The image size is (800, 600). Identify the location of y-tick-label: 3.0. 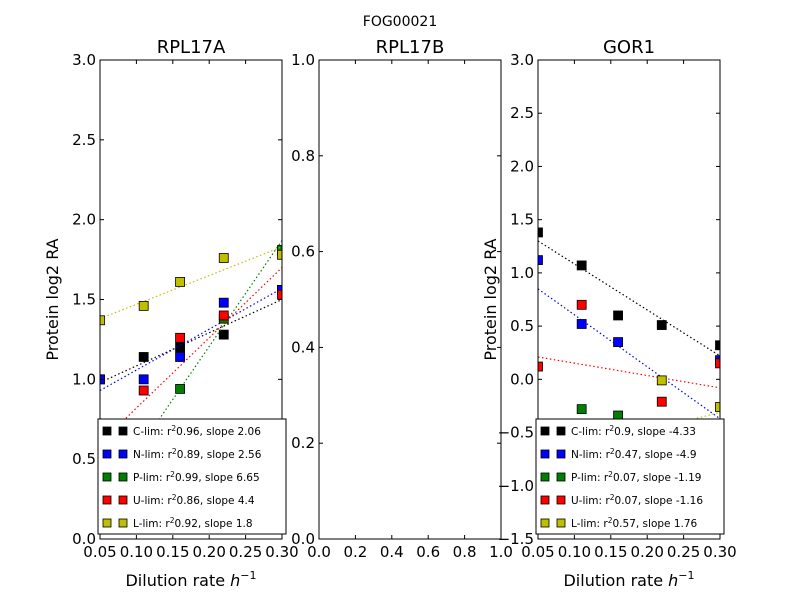
(84, 60).